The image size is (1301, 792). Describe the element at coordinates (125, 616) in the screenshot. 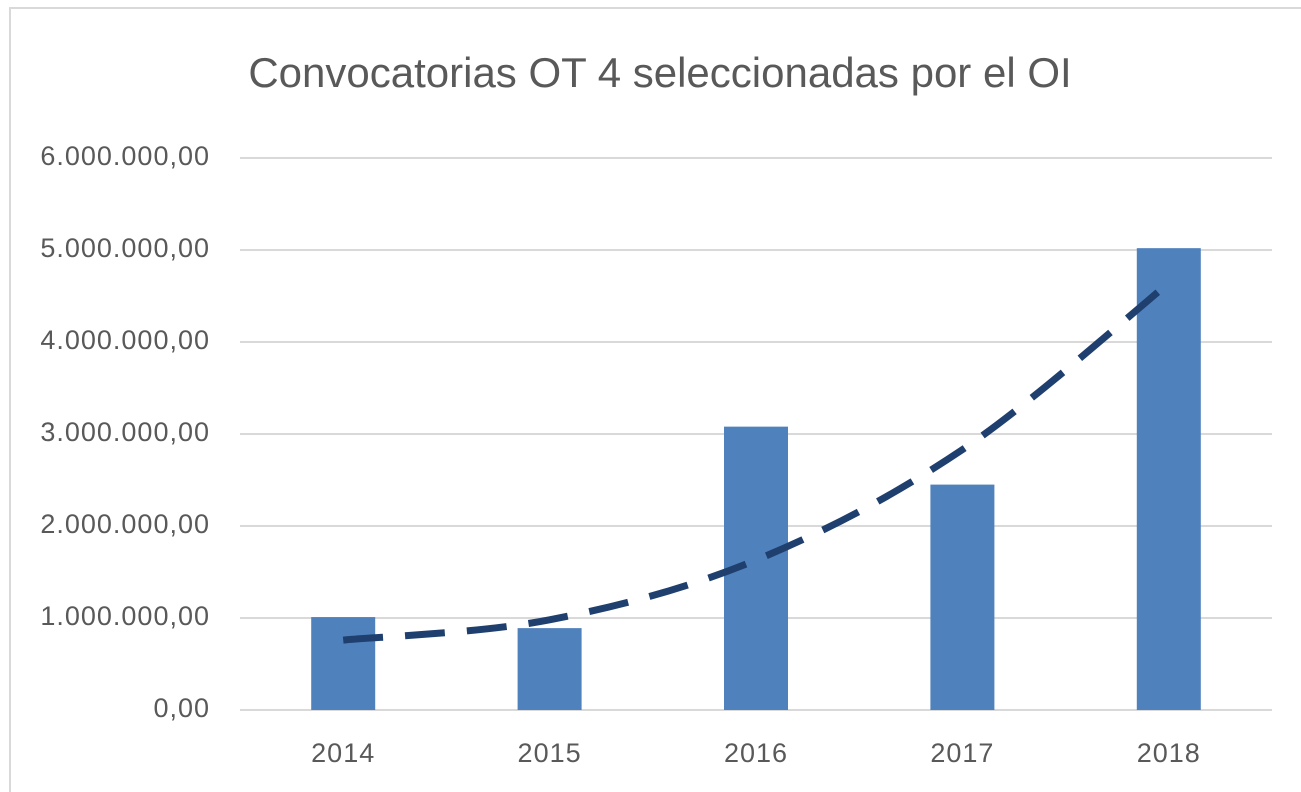

I see `y-tick-label: 1.000.000,00` at that location.